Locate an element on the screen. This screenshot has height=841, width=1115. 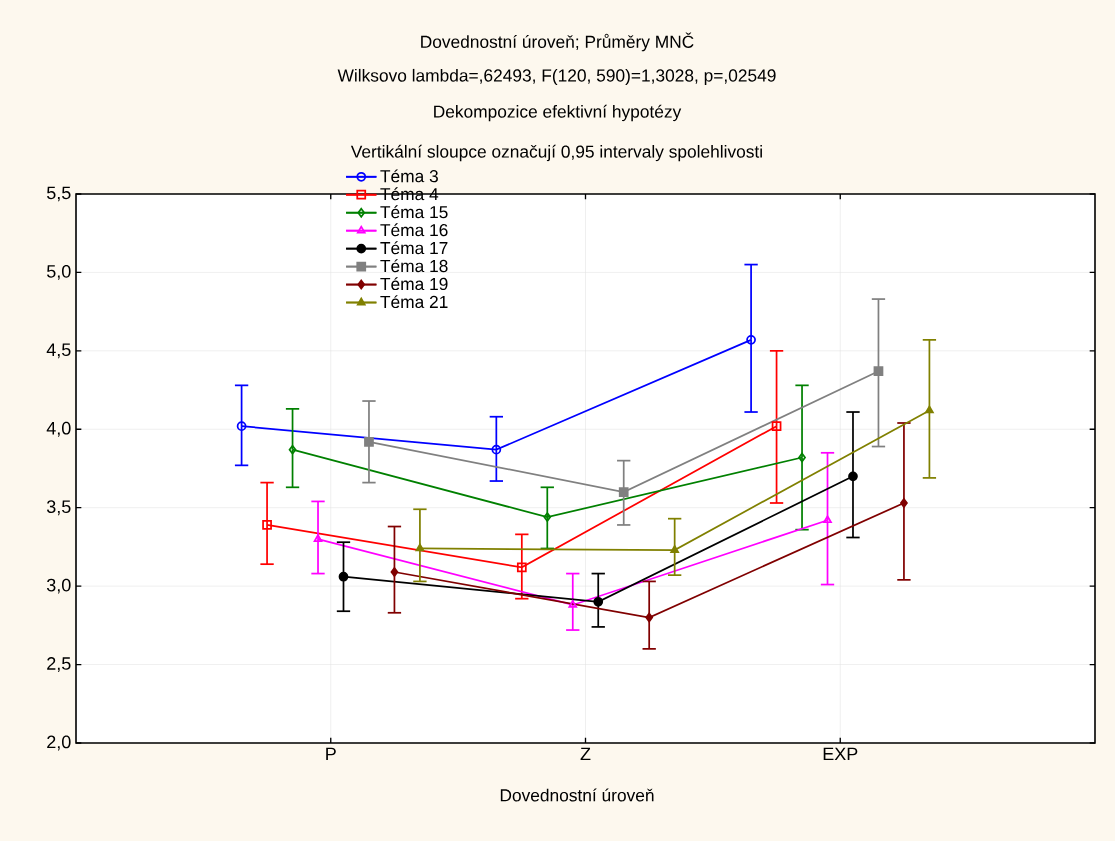
y-tick-label: 2,5 is located at coordinates (59, 664).